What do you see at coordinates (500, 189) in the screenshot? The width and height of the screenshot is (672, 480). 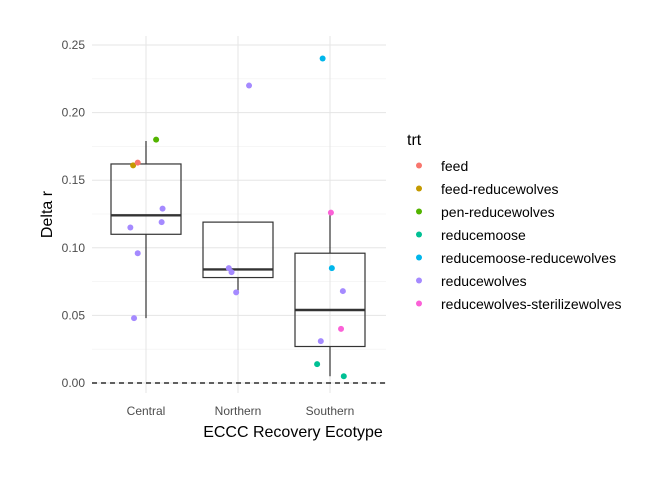 I see `legend-label-feed-reducewolves: feed-reducewolves` at bounding box center [500, 189].